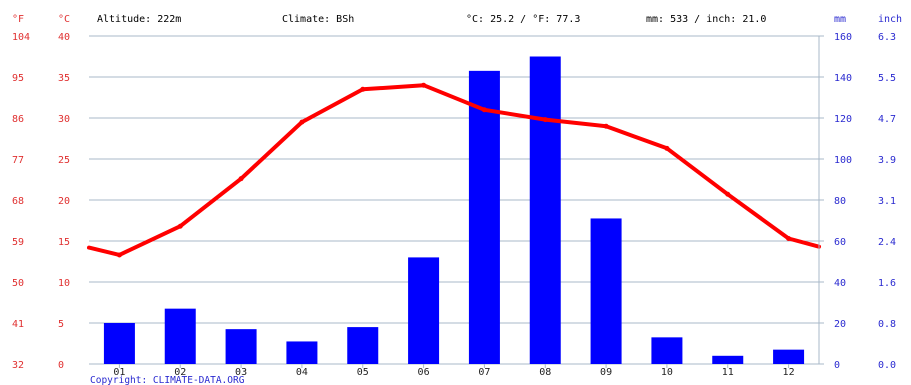  Describe the element at coordinates (843, 78) in the screenshot. I see `tick-label-mm: 140` at that location.